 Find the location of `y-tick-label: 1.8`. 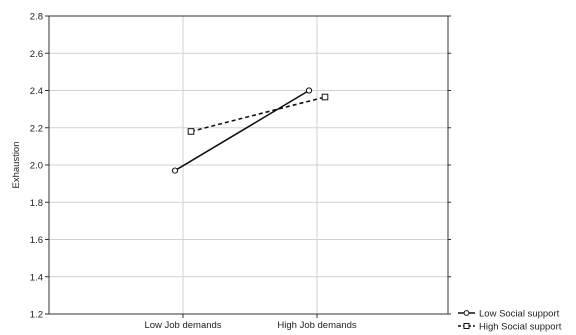

y-tick-label: 1.8 is located at coordinates (36, 203).